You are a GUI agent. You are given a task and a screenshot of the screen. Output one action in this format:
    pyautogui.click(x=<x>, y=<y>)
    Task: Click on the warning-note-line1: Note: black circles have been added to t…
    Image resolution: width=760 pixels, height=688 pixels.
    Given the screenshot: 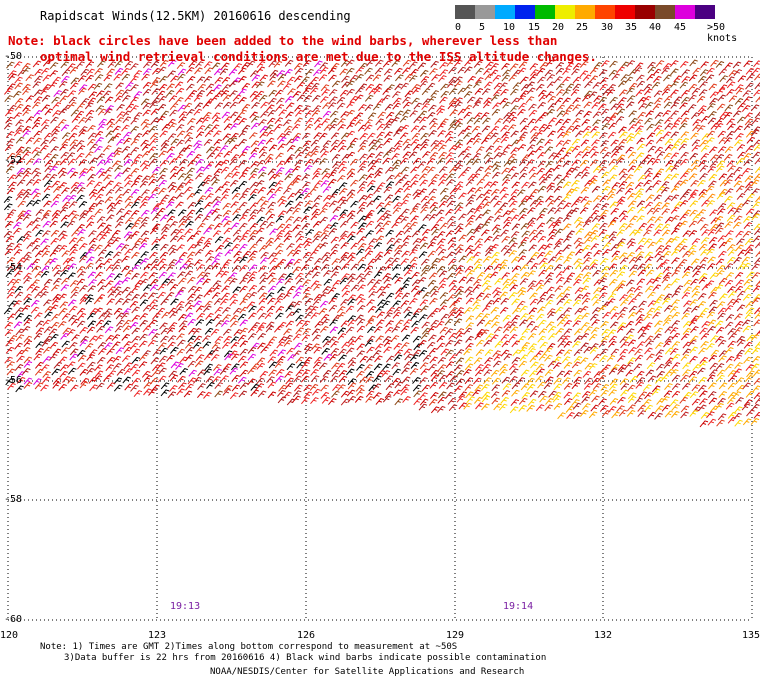 What is the action you would take?
    pyautogui.click(x=283, y=40)
    